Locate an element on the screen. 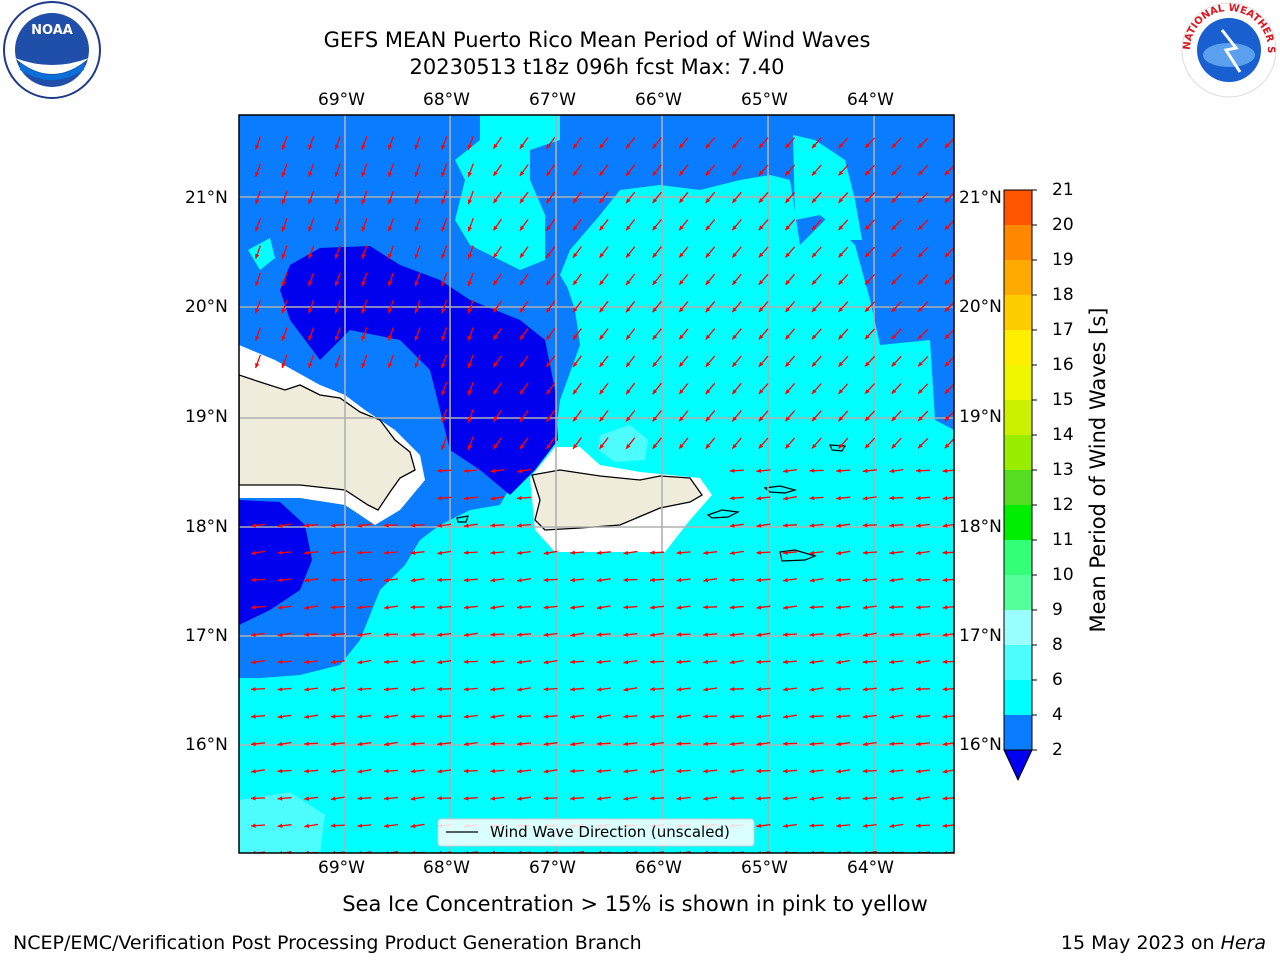 Image resolution: width=1280 pixels, height=960 pixels. field-4-6-tongue is located at coordinates (507, 192).